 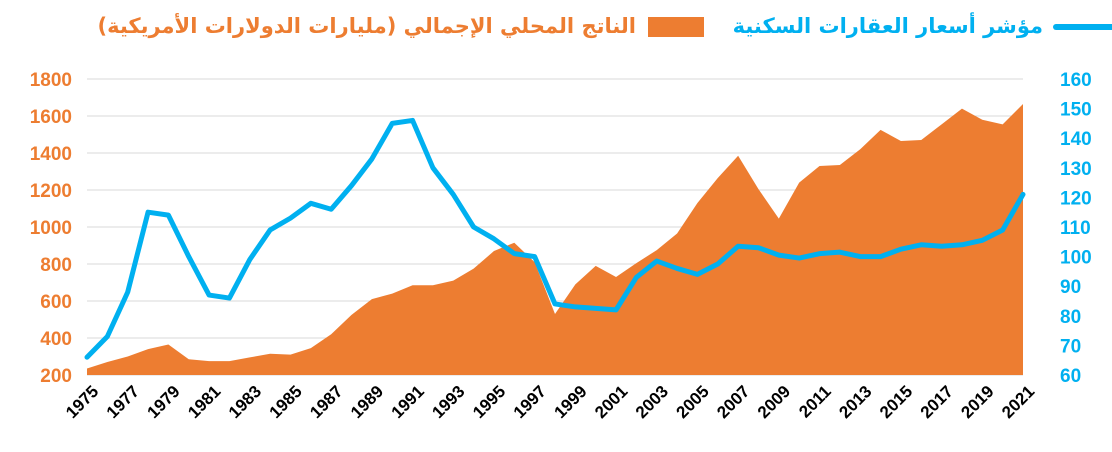 I want to click on x-tick-label: 1975, so click(x=82, y=402).